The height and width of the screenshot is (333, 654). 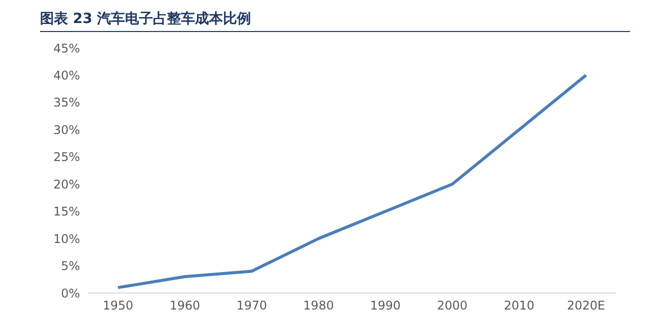 I want to click on y-tick-label: 30%, so click(x=66, y=129).